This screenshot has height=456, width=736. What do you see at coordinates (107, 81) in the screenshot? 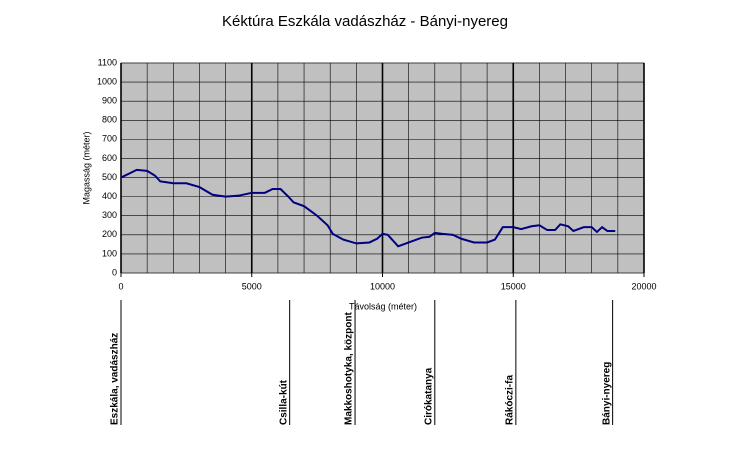
I see `y-tick-label: 1000` at bounding box center [107, 81].